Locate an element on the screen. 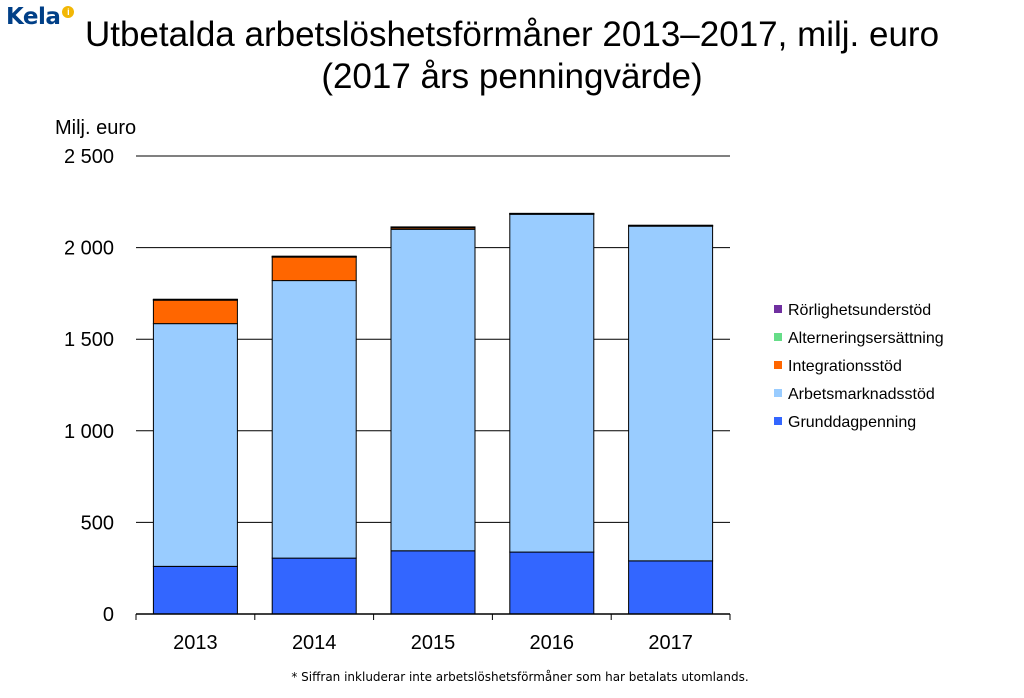  y-tick-label: 1 000 is located at coordinates (89, 432).